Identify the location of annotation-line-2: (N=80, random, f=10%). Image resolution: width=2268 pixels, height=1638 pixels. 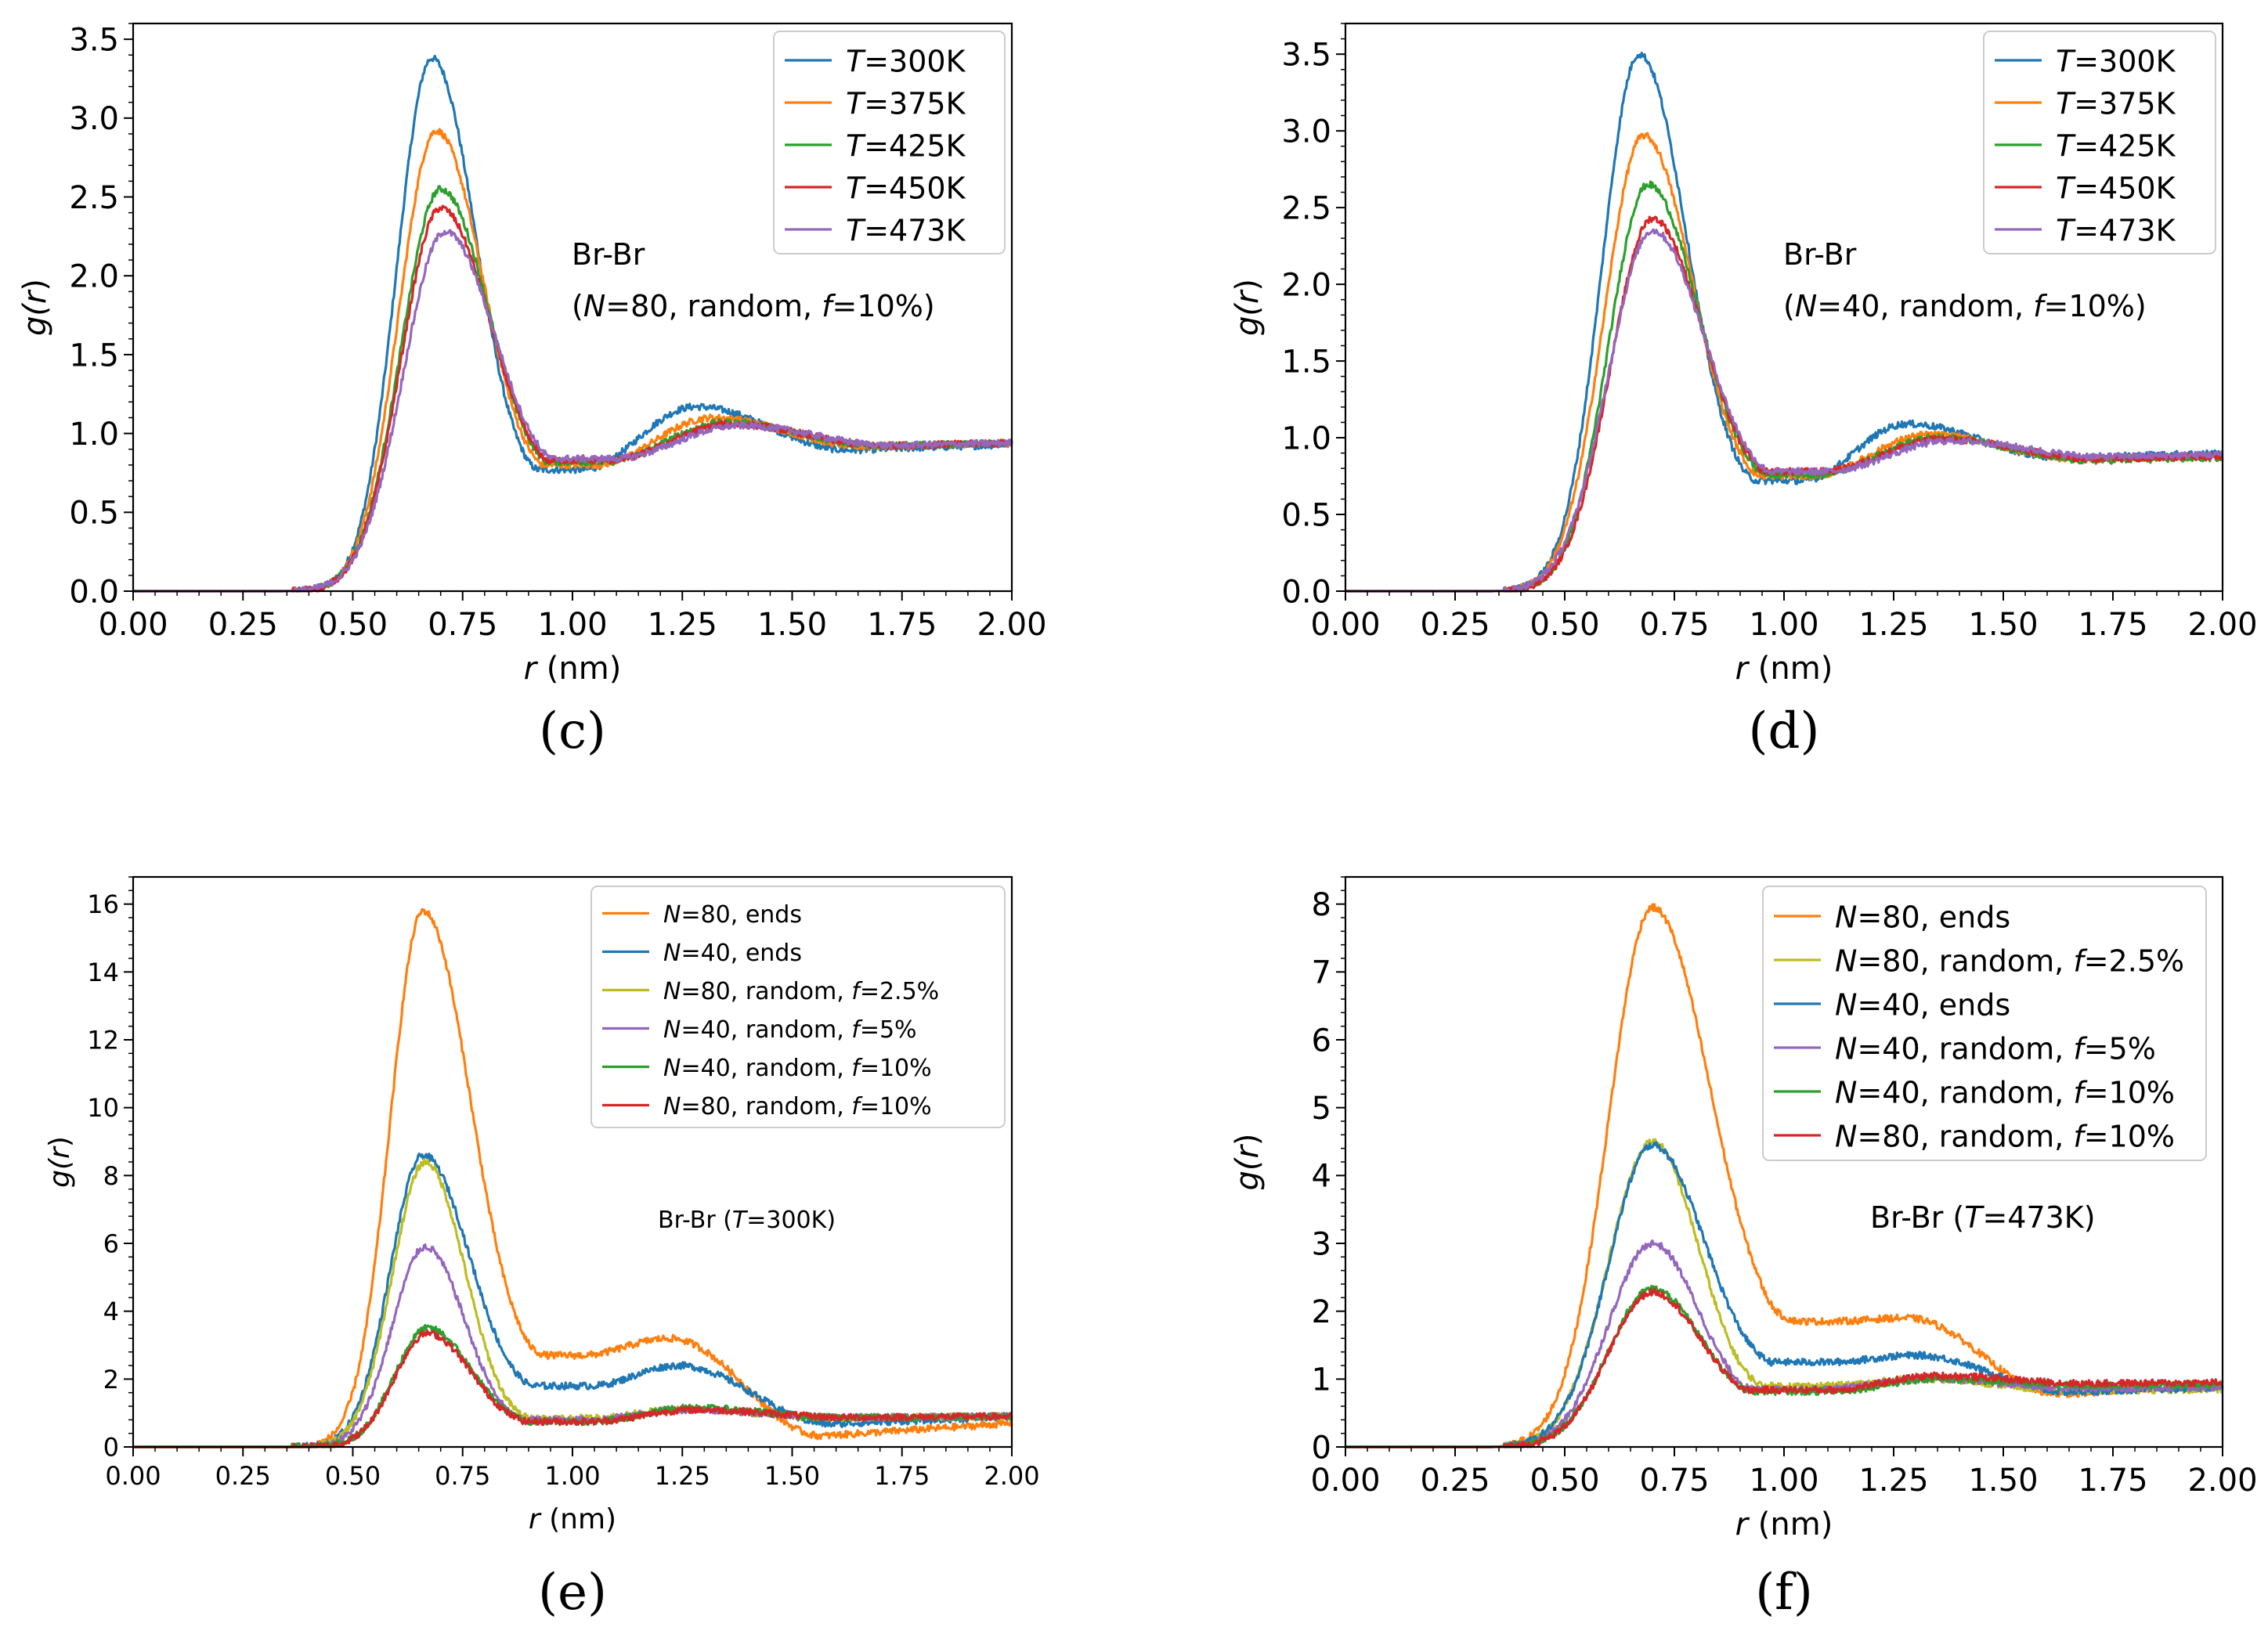
(753, 306).